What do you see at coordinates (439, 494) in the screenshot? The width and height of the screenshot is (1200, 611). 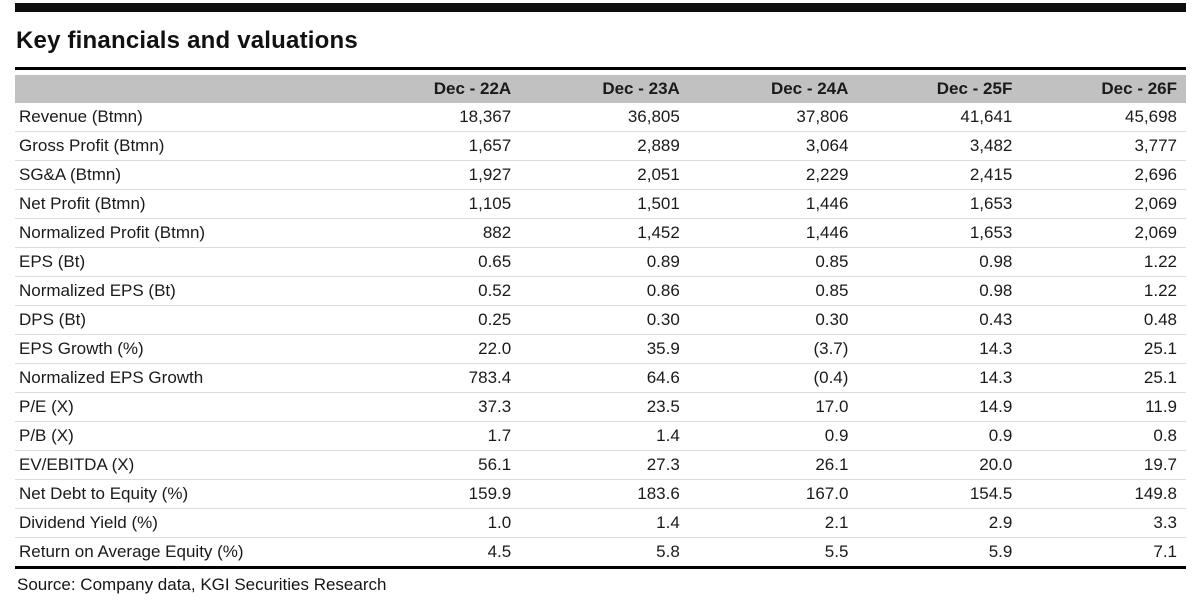 I see `metric-value: 159.9` at bounding box center [439, 494].